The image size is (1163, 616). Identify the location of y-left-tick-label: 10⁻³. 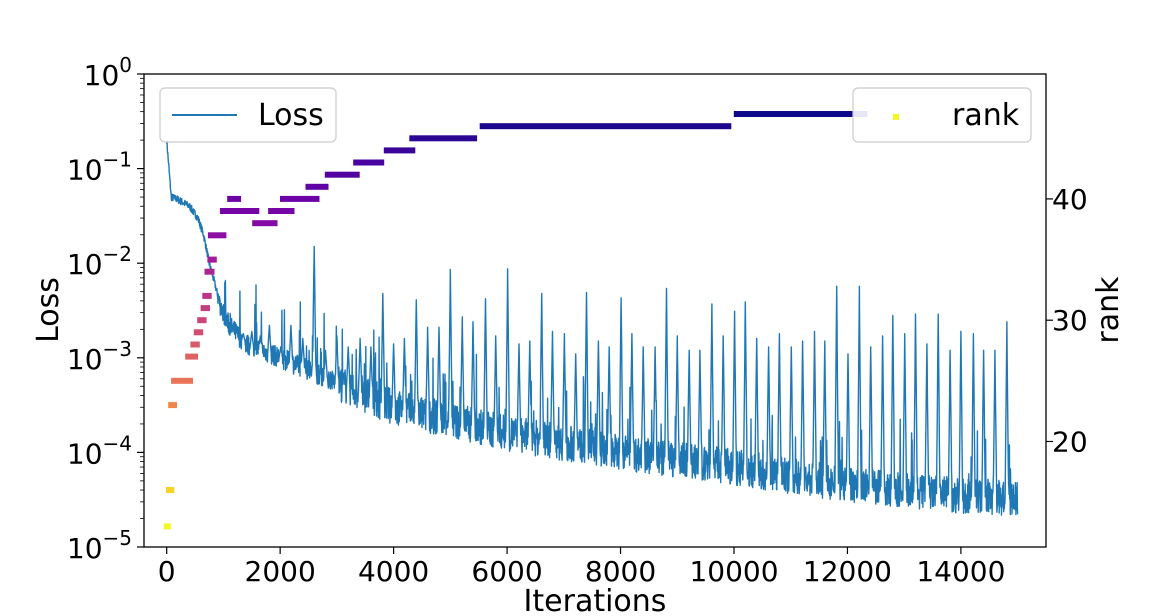
(99, 356).